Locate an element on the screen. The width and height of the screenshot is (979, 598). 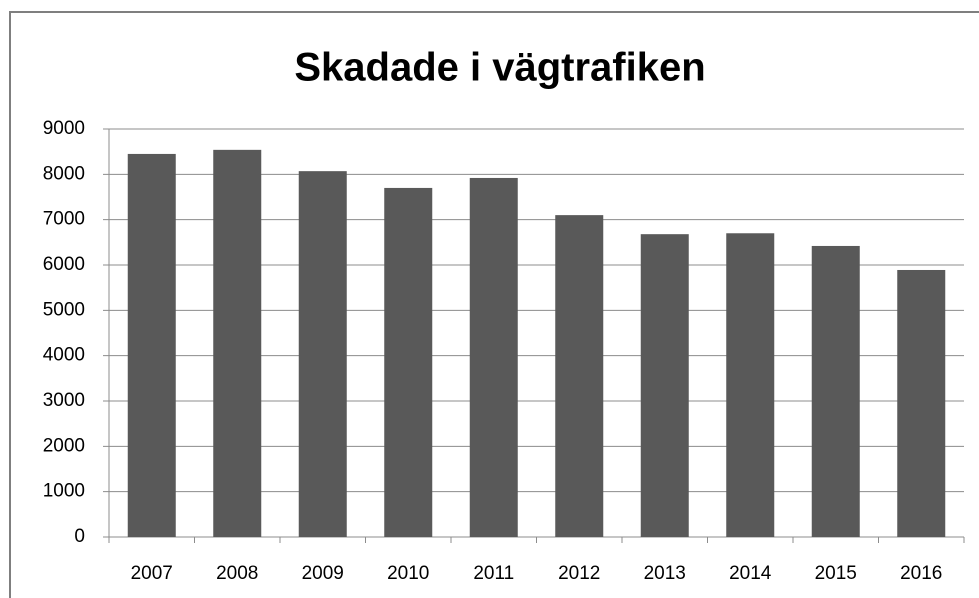
x-tick-label: 2007 is located at coordinates (152, 573).